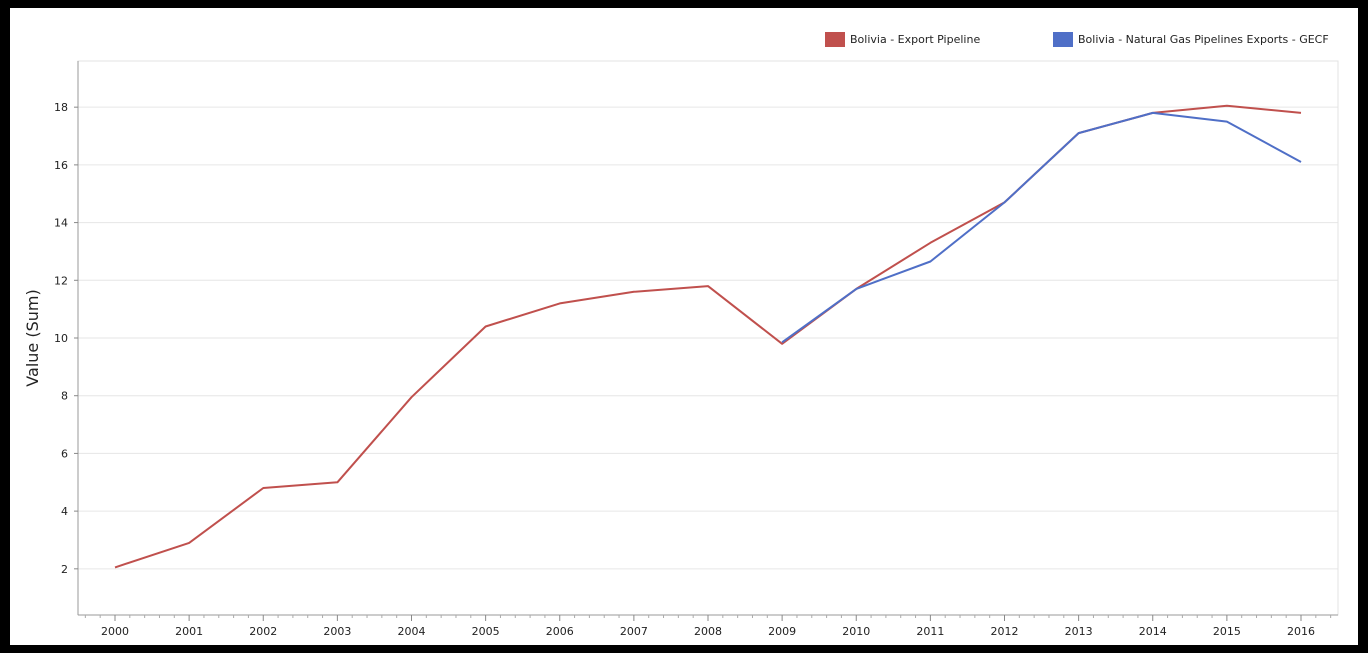 The image size is (1368, 653). I want to click on y-tick-label: 4, so click(64, 511).